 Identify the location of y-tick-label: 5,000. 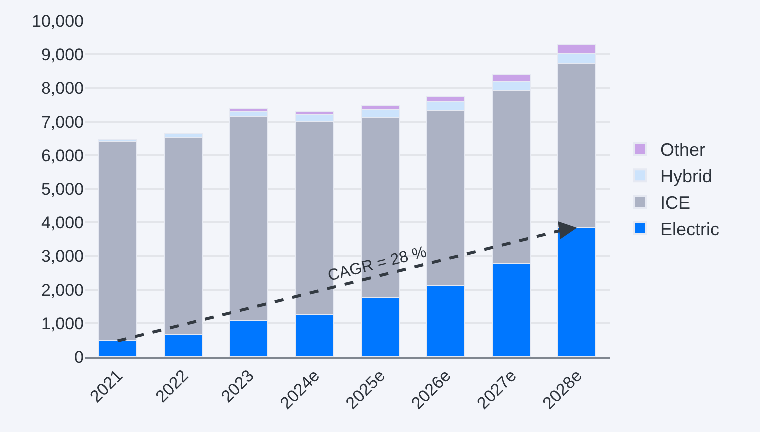
(62, 189).